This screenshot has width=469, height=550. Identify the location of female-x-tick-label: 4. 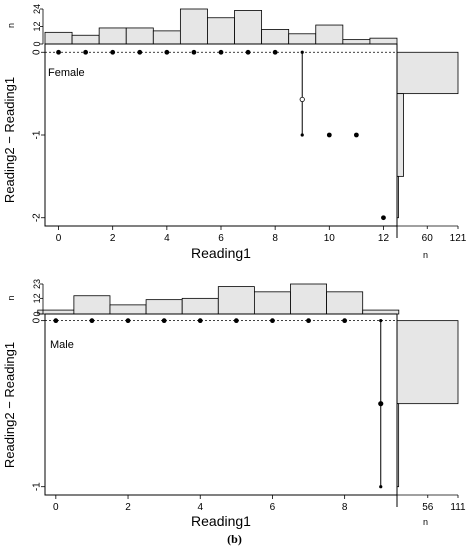
(167, 238).